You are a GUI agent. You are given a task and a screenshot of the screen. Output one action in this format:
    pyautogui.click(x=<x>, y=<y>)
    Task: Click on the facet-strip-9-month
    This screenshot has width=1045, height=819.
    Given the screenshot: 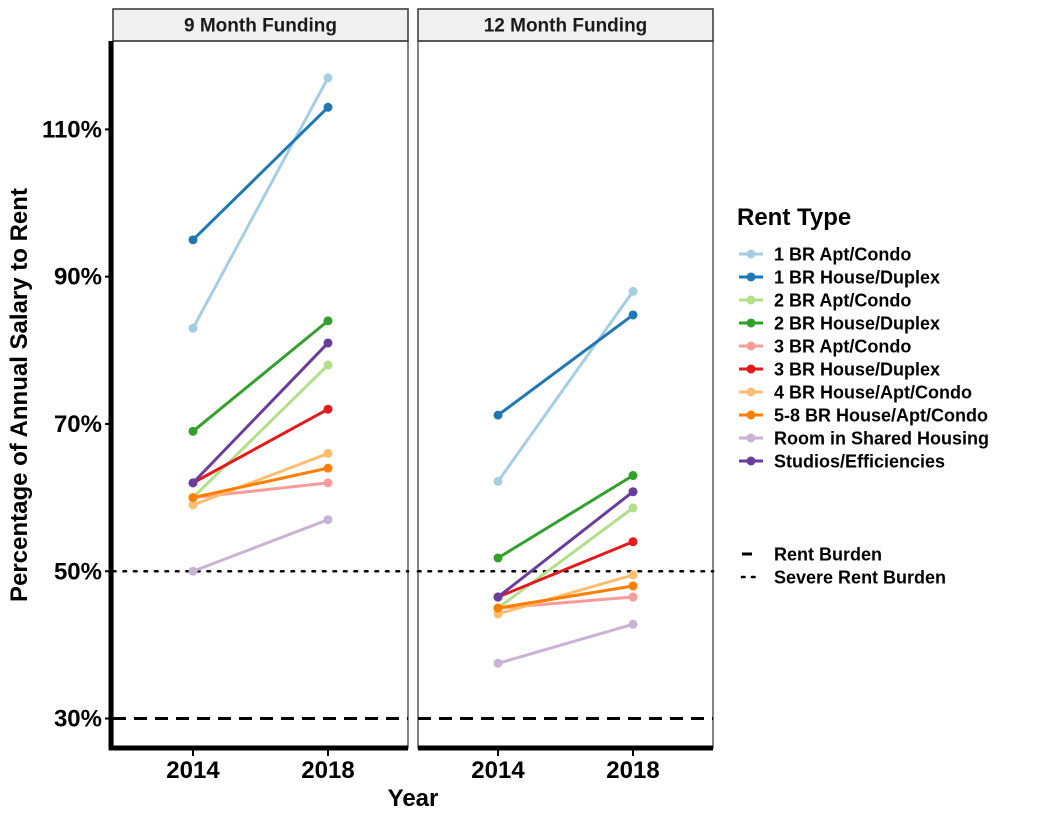 What is the action you would take?
    pyautogui.click(x=260, y=25)
    